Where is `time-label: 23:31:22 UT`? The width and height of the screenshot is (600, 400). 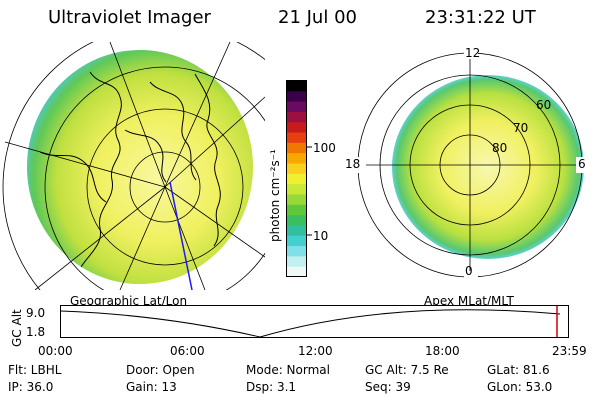 time-label: 23:31:22 UT is located at coordinates (480, 17).